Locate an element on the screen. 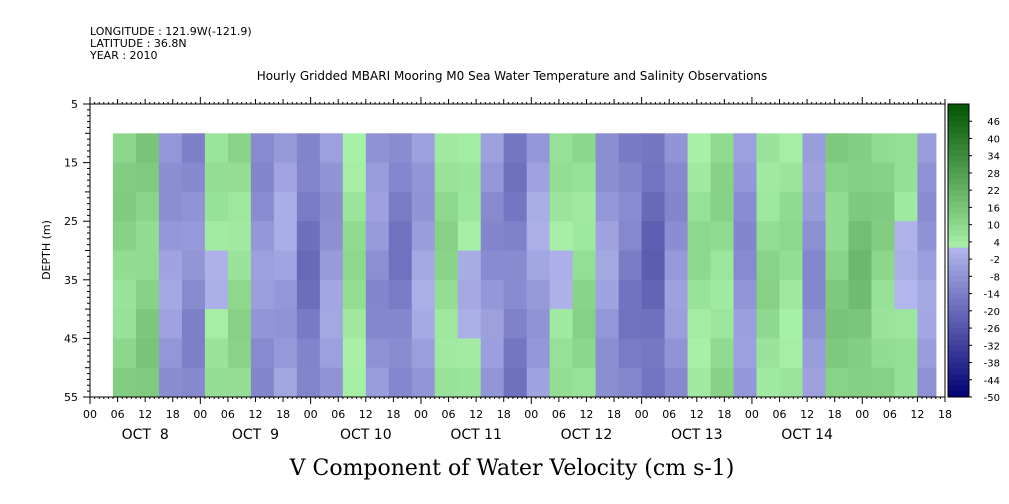  x-hour-label: 12 is located at coordinates (255, 414).